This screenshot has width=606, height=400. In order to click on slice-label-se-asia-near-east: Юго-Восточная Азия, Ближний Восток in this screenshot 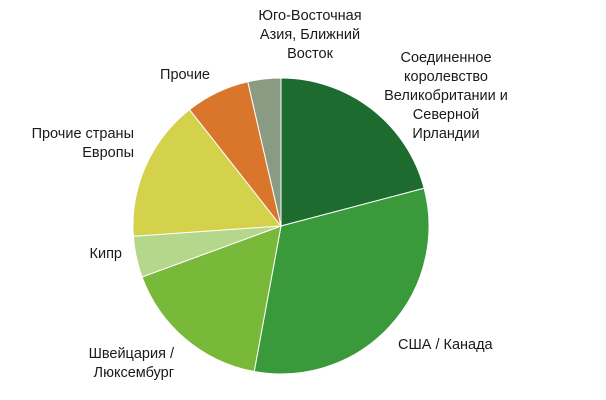, I will do `click(309, 35)`.